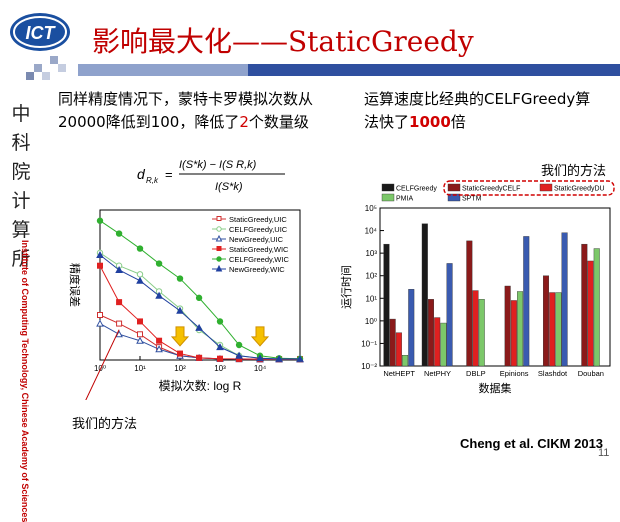  I want to click on plot-frame, so click(495, 287).